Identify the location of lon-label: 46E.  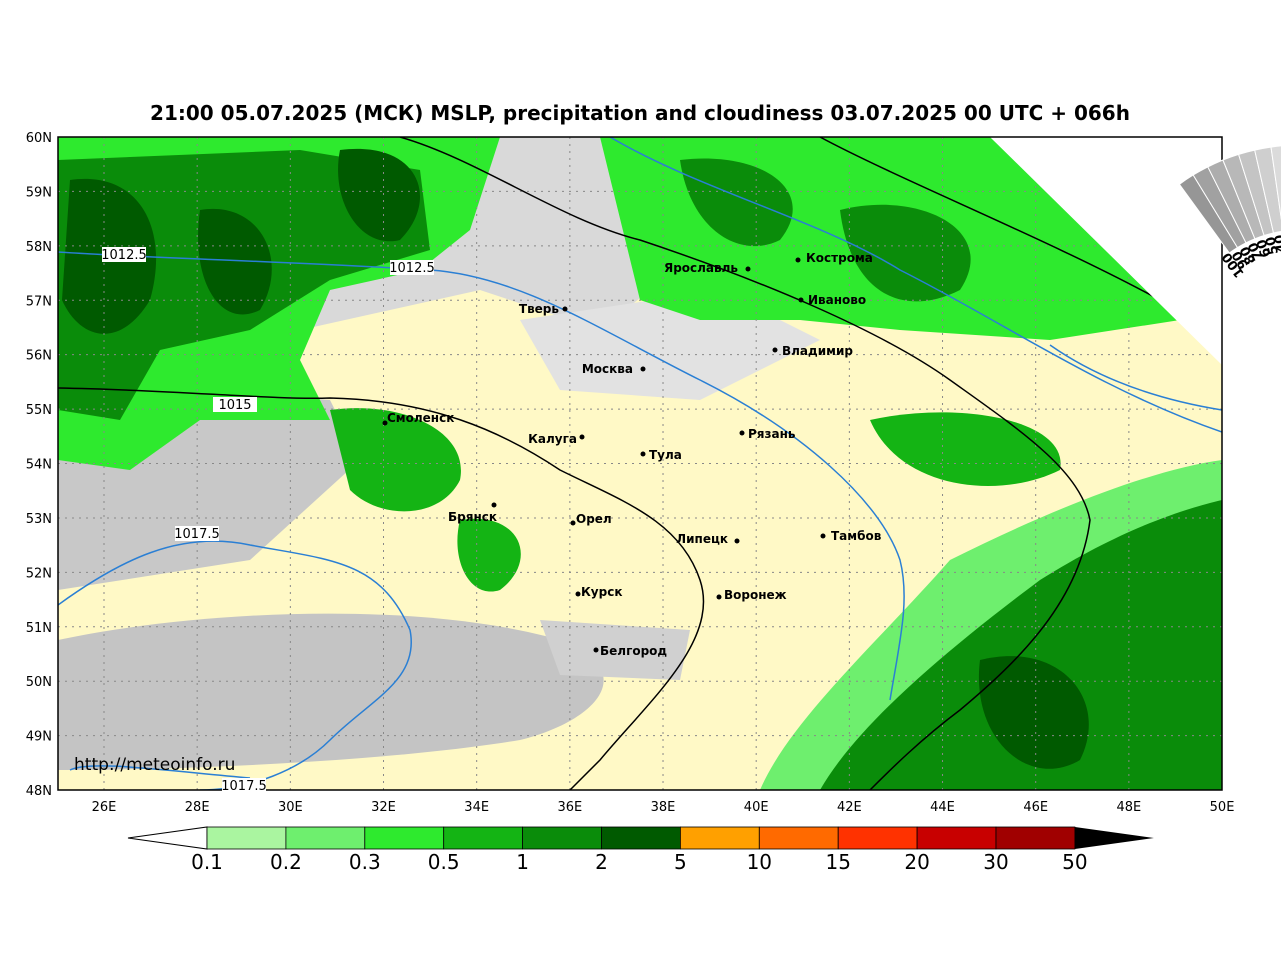
(1035, 807).